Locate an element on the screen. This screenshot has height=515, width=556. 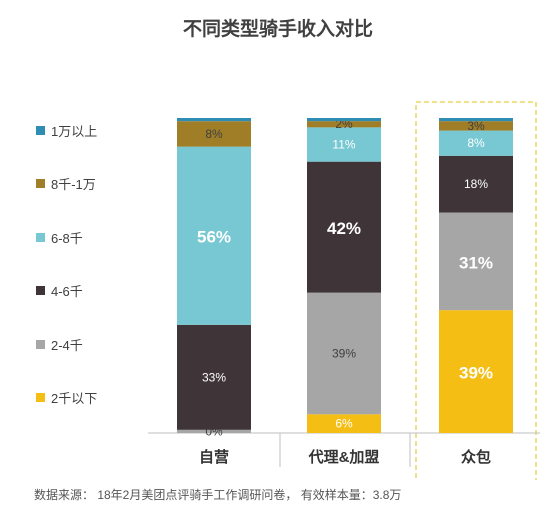
legend-item: 2-4千 is located at coordinates (59, 344).